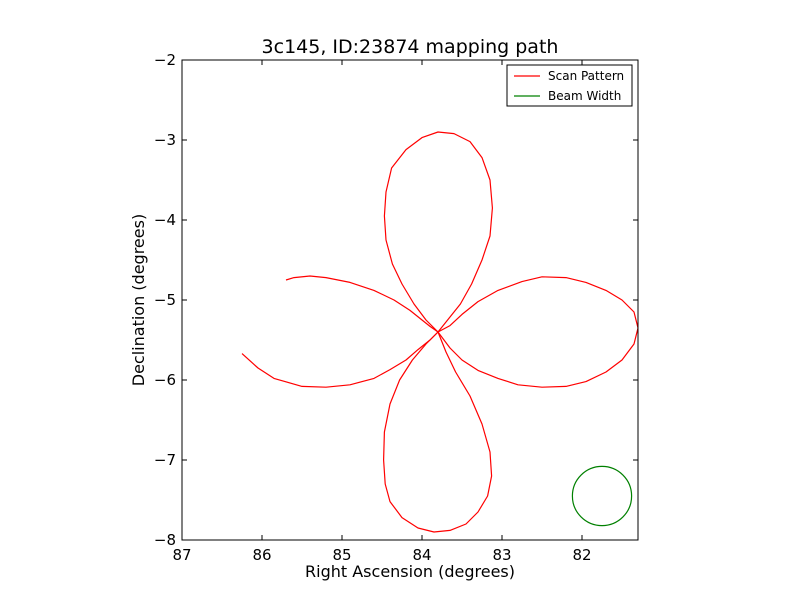  Describe the element at coordinates (138, 300) in the screenshot. I see `y-axis-label: Declination (degrees)` at that location.